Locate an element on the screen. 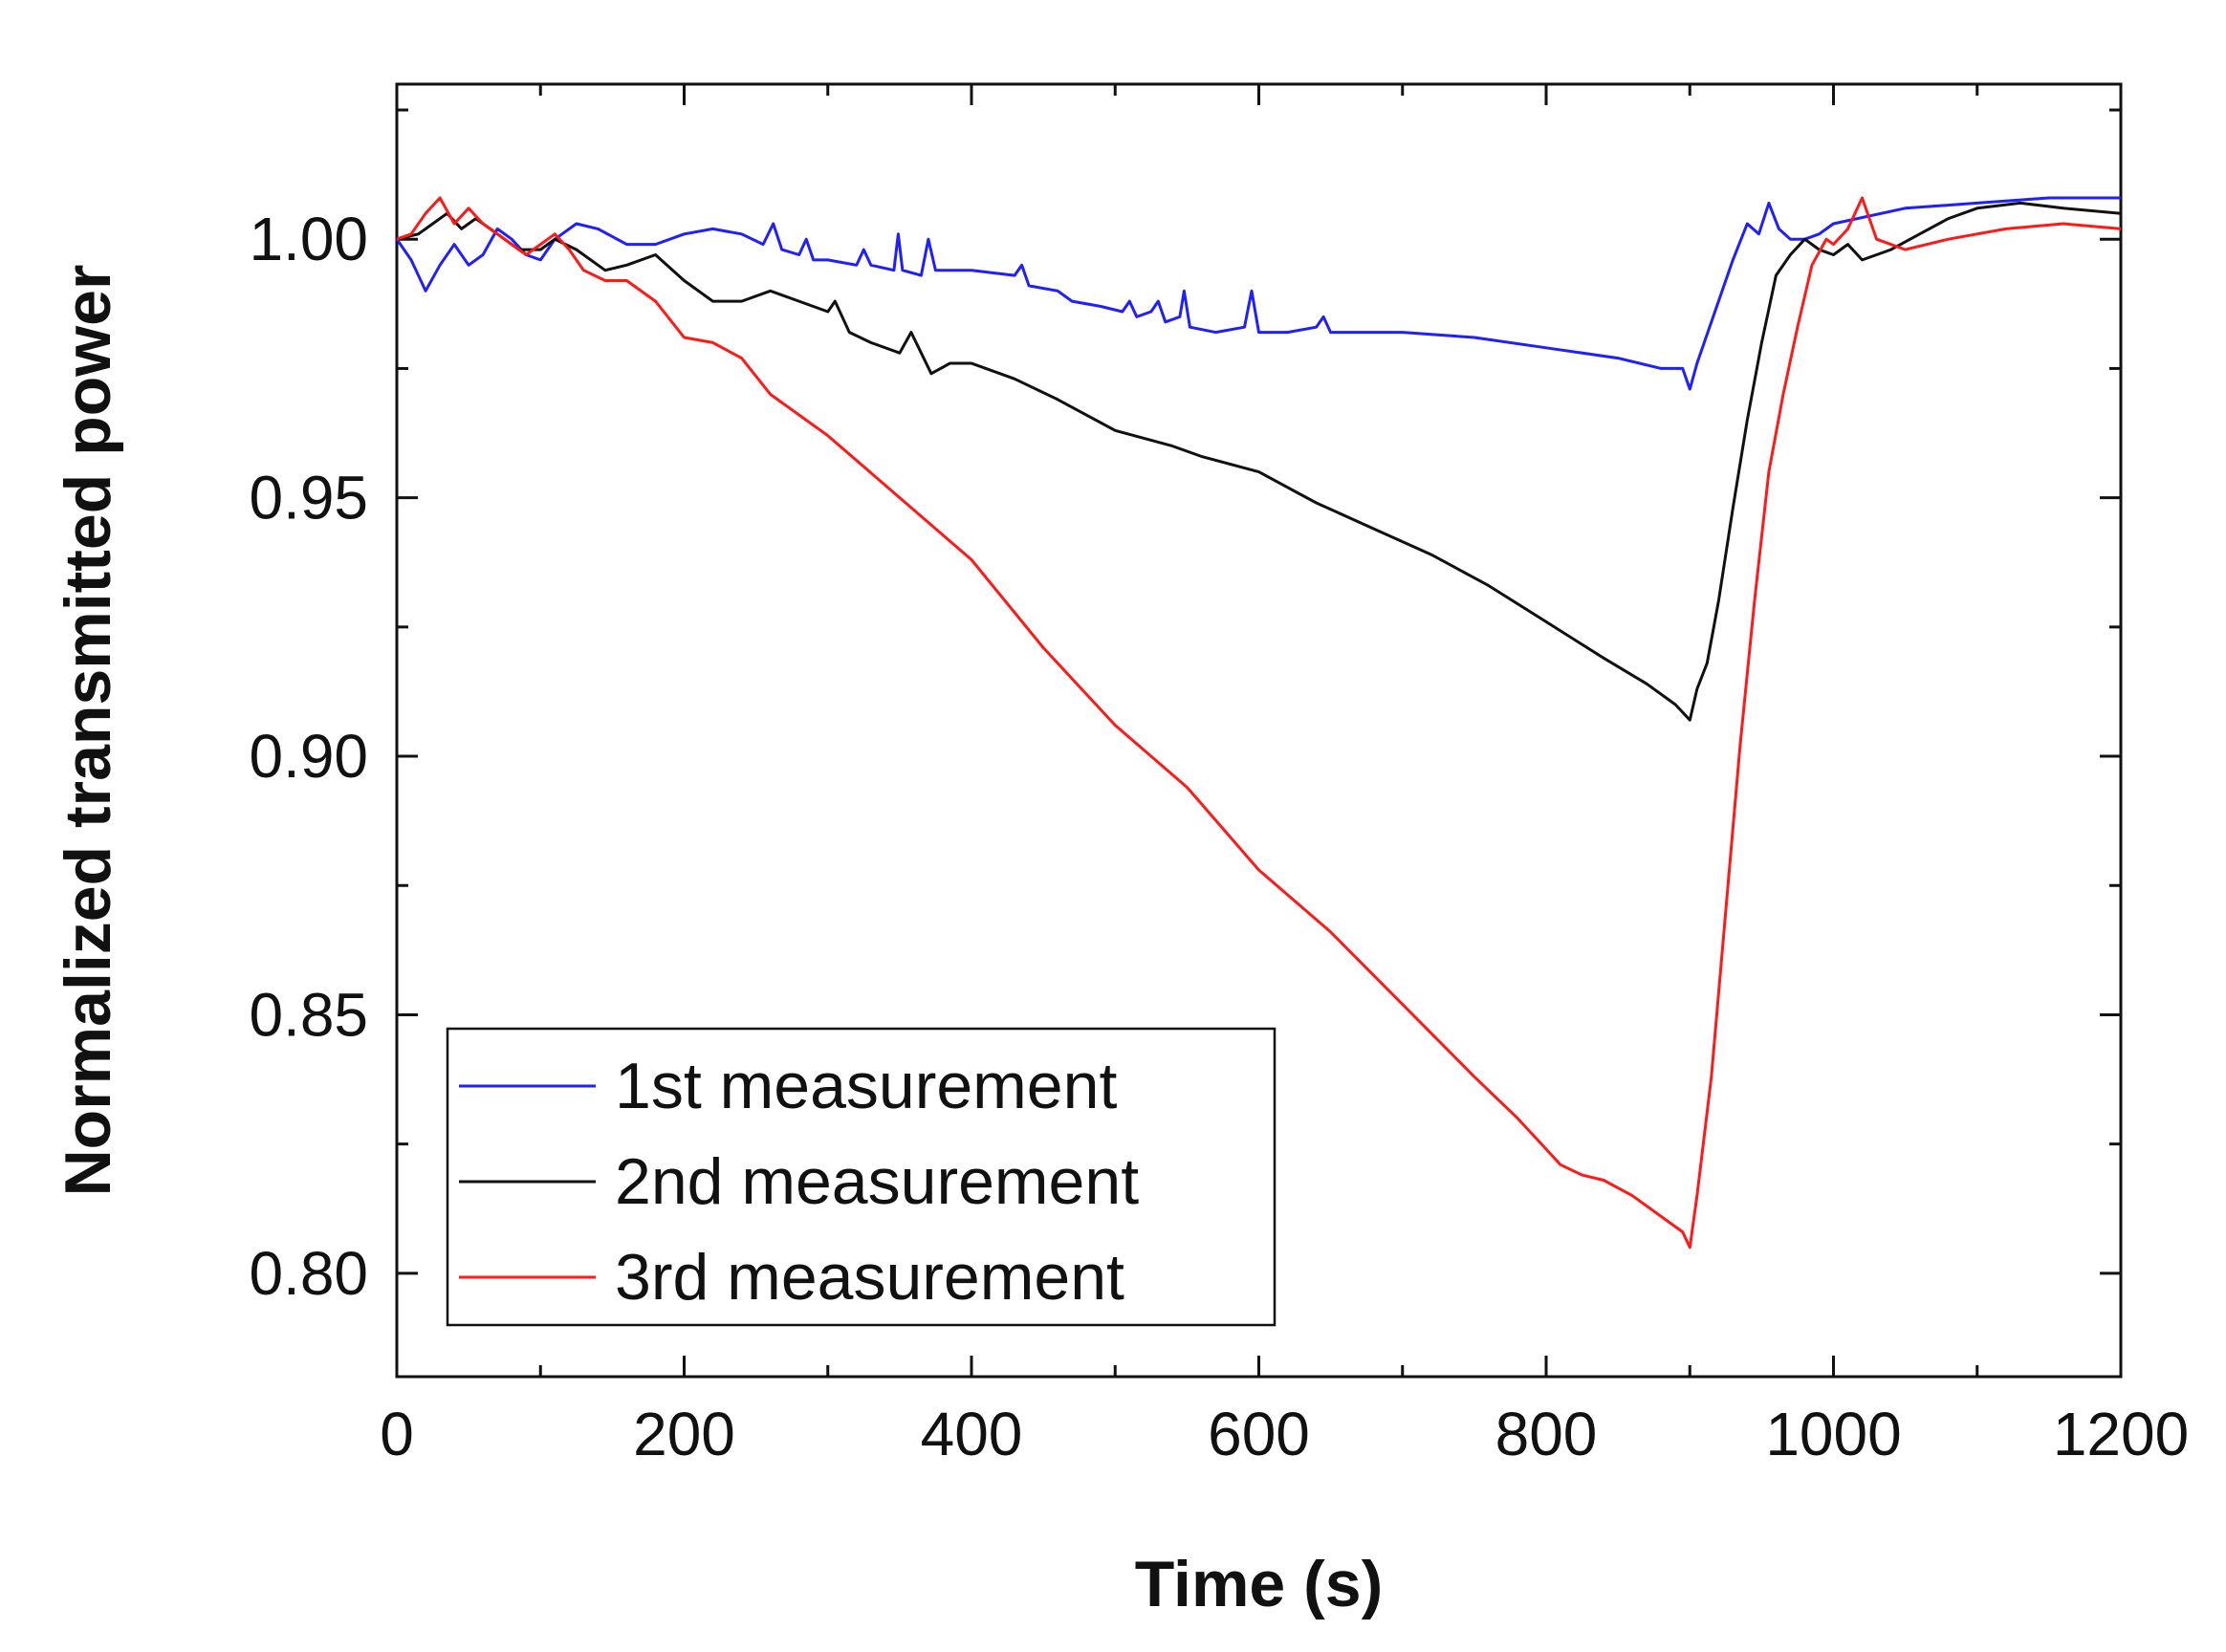 The height and width of the screenshot is (1652, 2226). legend-box is located at coordinates (861, 1177).